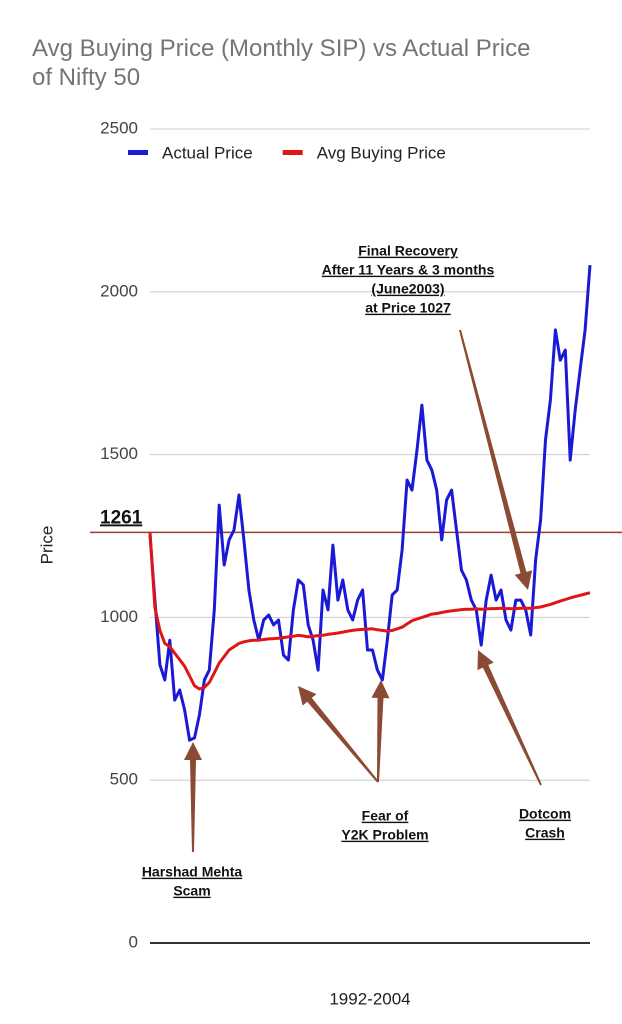 The width and height of the screenshot is (622, 1024). What do you see at coordinates (119, 616) in the screenshot?
I see `y-tick-label: 1000` at bounding box center [119, 616].